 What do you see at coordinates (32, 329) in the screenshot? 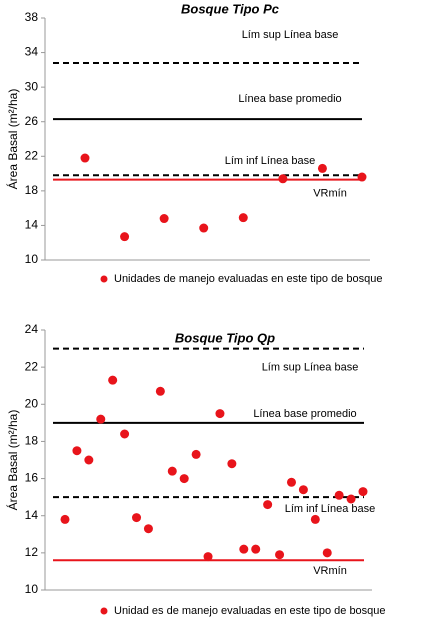
I see `y-tick-label: 24` at bounding box center [32, 329].